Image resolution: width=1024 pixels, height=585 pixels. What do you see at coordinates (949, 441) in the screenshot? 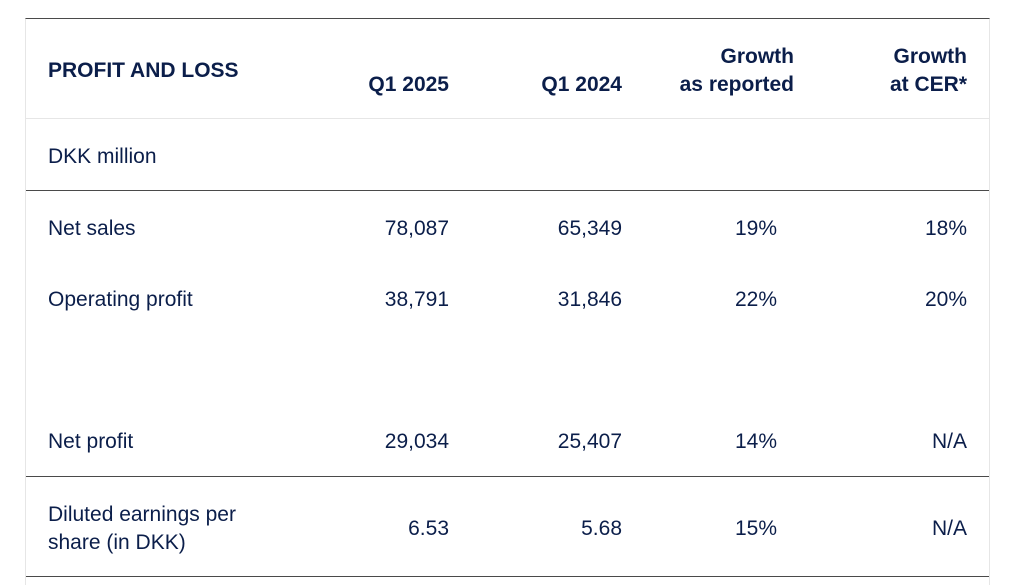
I see `net-profit-growth-cer: N/A` at bounding box center [949, 441].